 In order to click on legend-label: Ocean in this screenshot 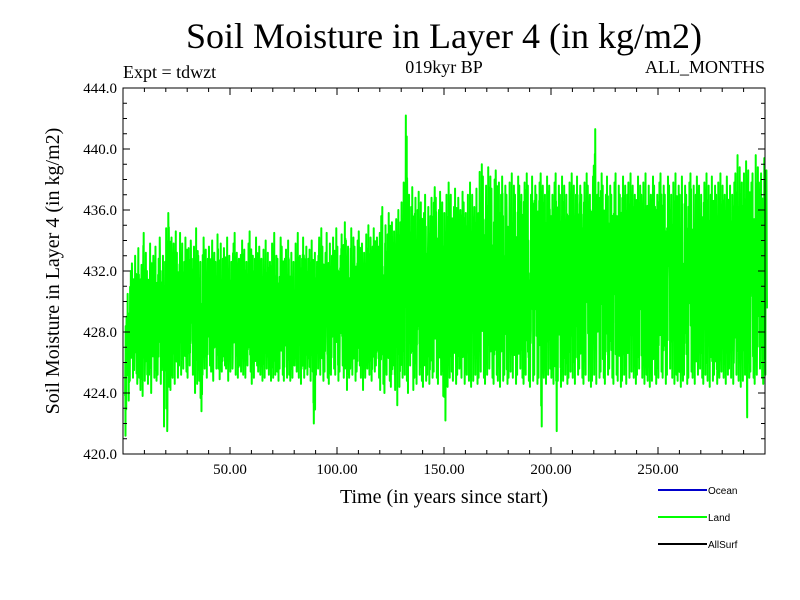, I will do `click(722, 491)`.